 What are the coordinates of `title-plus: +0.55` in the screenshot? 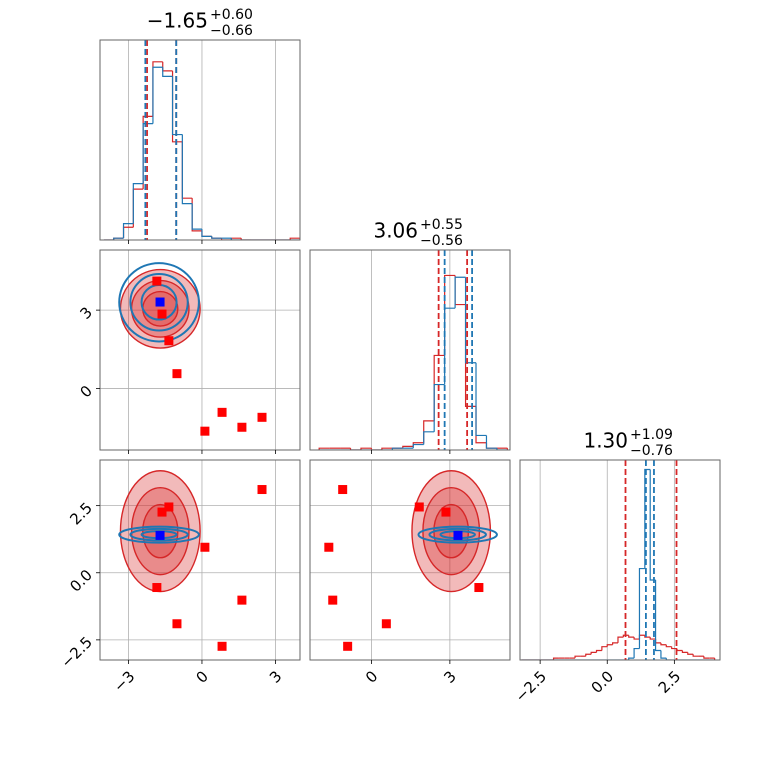 It's located at (441, 225).